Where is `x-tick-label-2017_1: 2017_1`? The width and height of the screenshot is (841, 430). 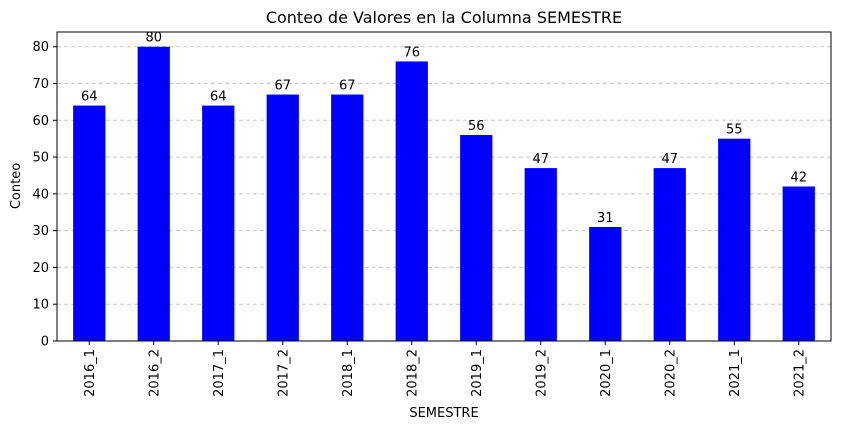
x-tick-label-2017_1: 2017_1 is located at coordinates (219, 373).